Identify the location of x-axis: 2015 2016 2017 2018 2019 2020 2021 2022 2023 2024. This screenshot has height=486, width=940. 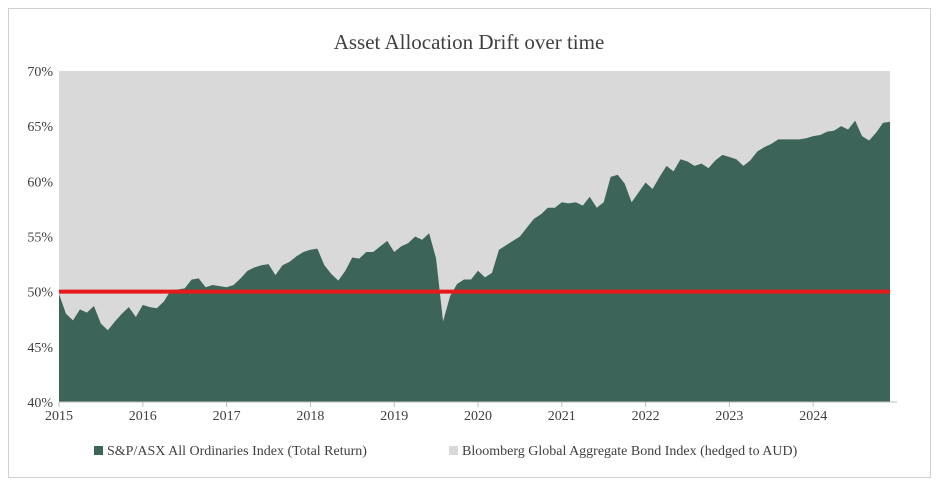
(471, 412).